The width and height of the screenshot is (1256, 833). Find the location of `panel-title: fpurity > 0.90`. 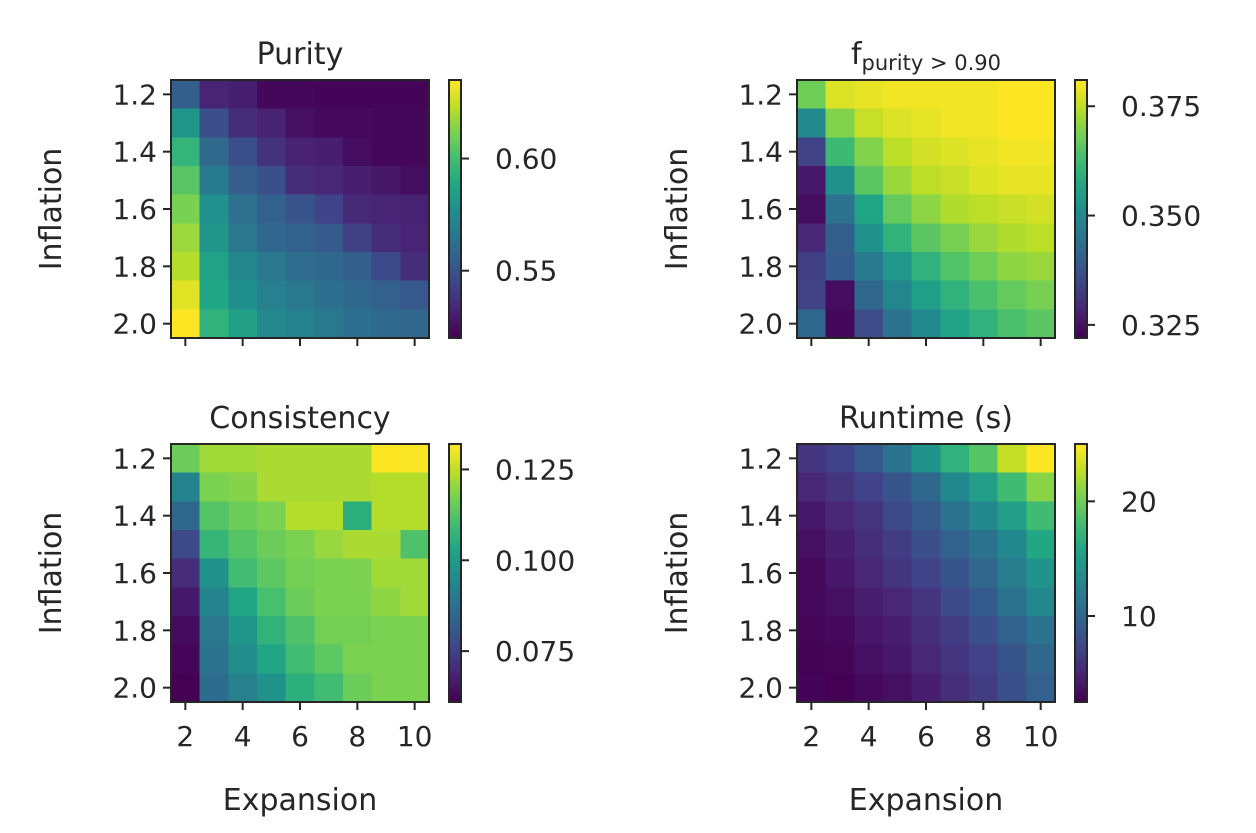

panel-title: fpurity > 0.90 is located at coordinates (926, 56).